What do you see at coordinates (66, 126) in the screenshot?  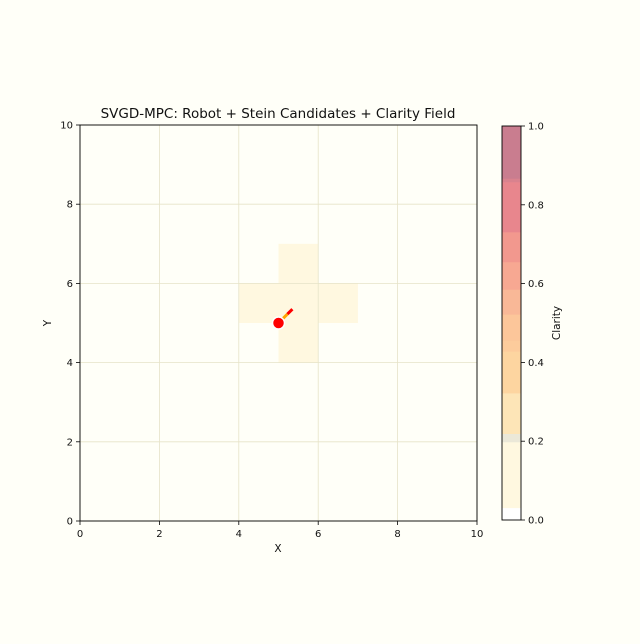 I see `y-tick-label: 10` at bounding box center [66, 126].